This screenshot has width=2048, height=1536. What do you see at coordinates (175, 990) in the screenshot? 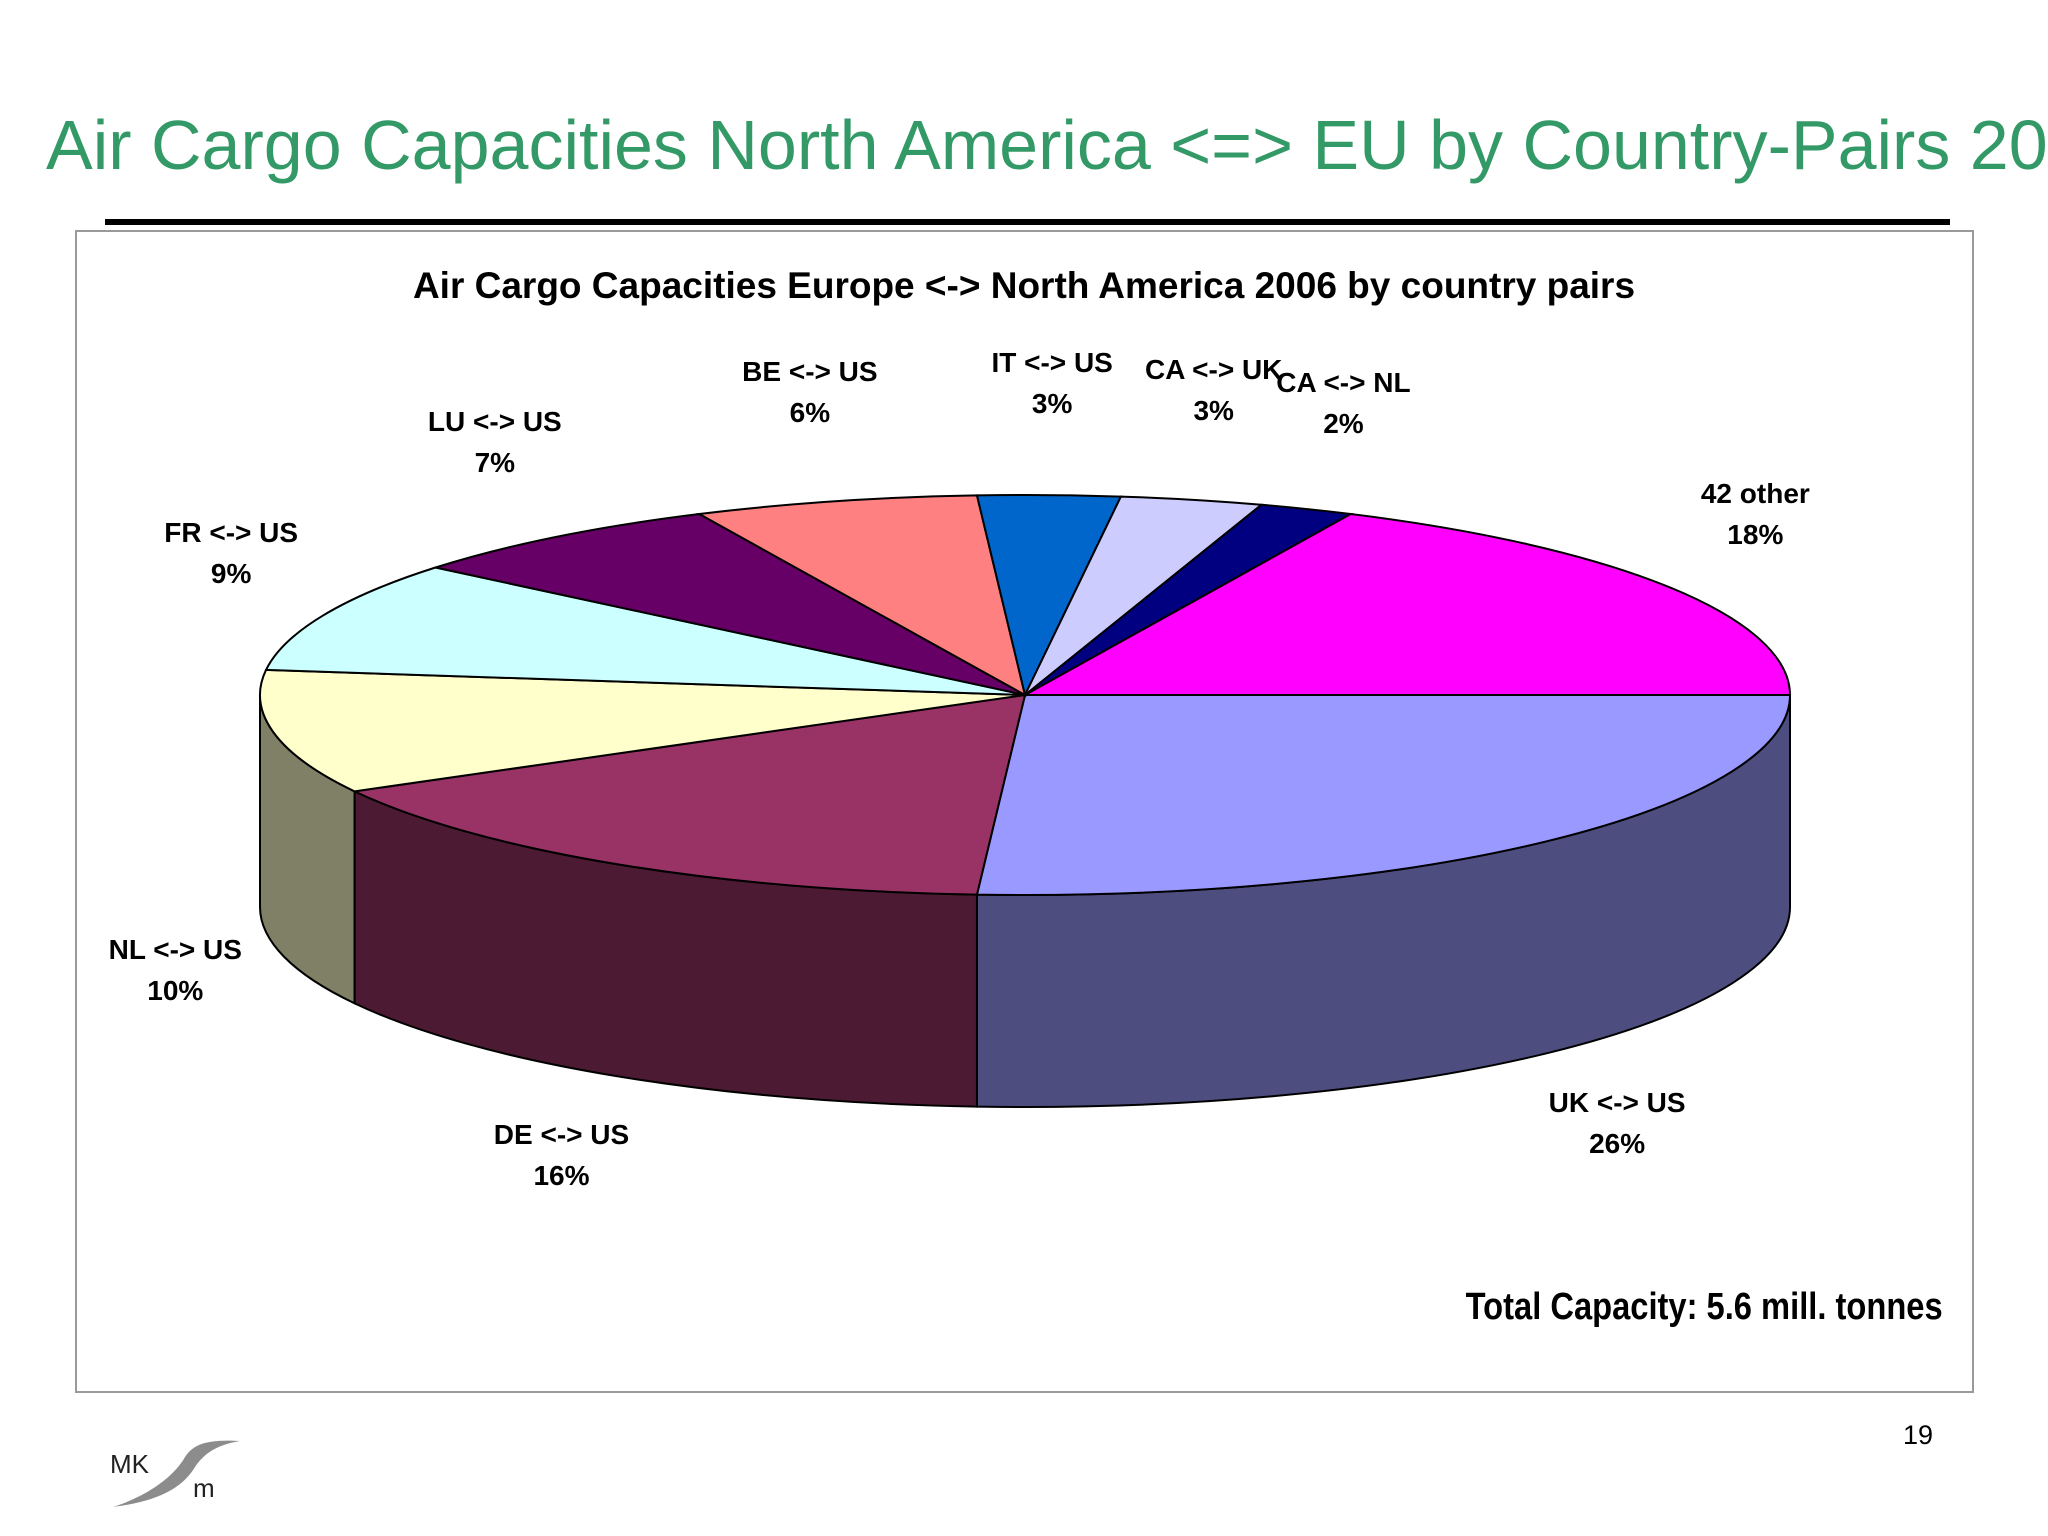
I see `slice-label-percent: 10%` at bounding box center [175, 990].